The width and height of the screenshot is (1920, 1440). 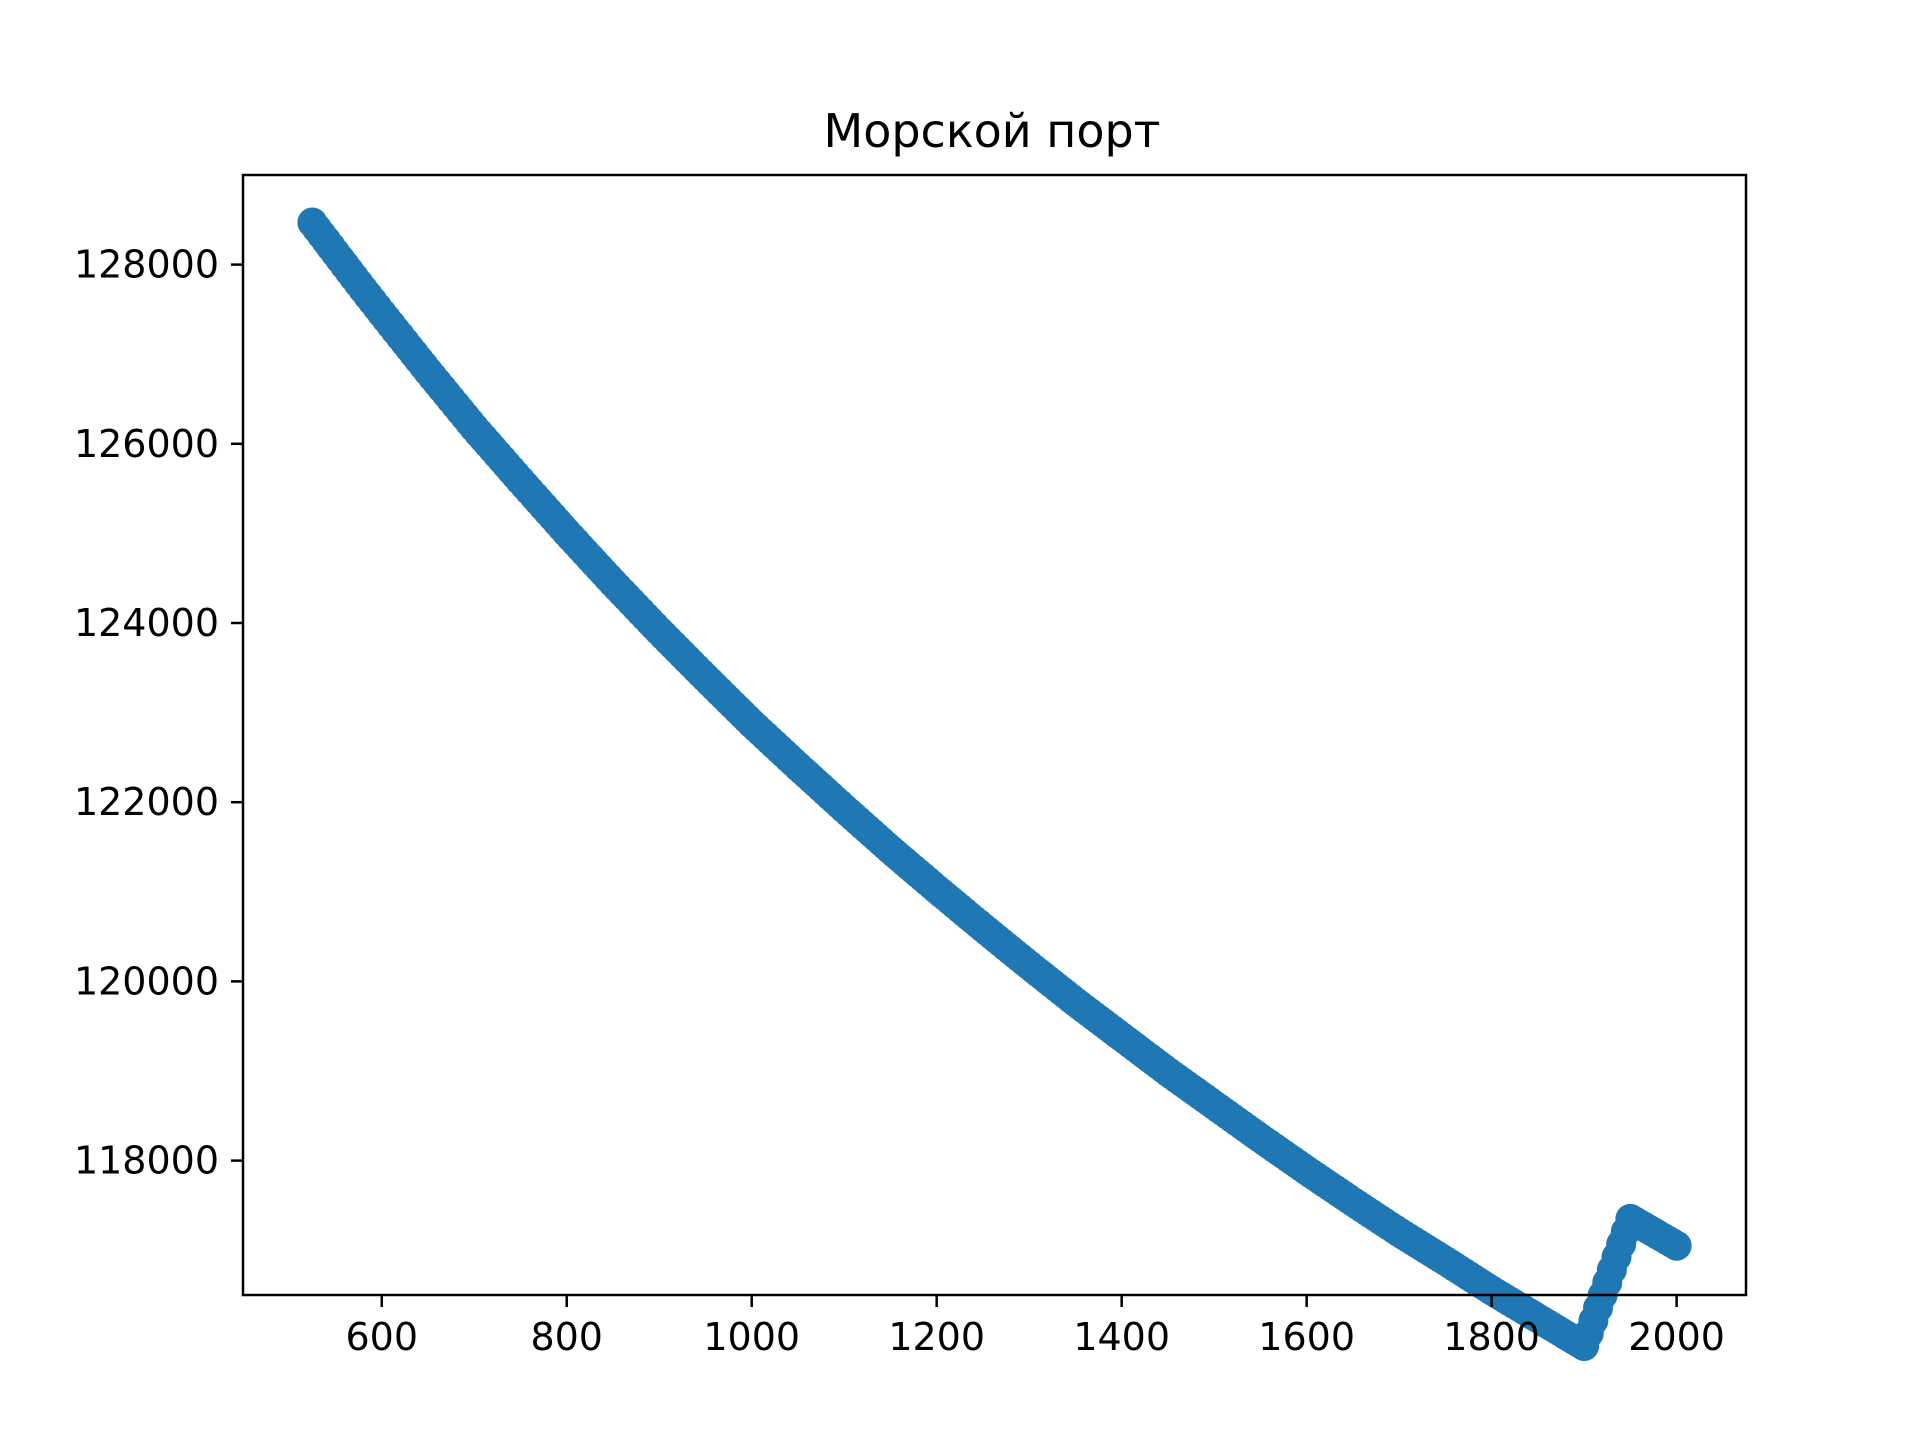 I want to click on y-tick-label: 124000, so click(x=146, y=623).